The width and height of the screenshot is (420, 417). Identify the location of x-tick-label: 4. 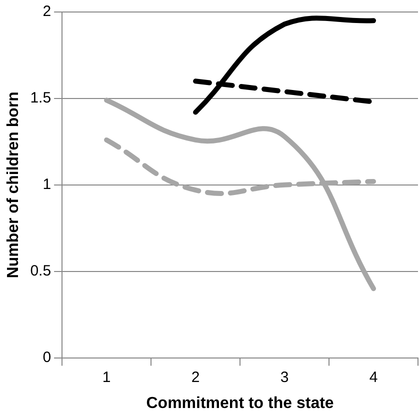
(373, 377).